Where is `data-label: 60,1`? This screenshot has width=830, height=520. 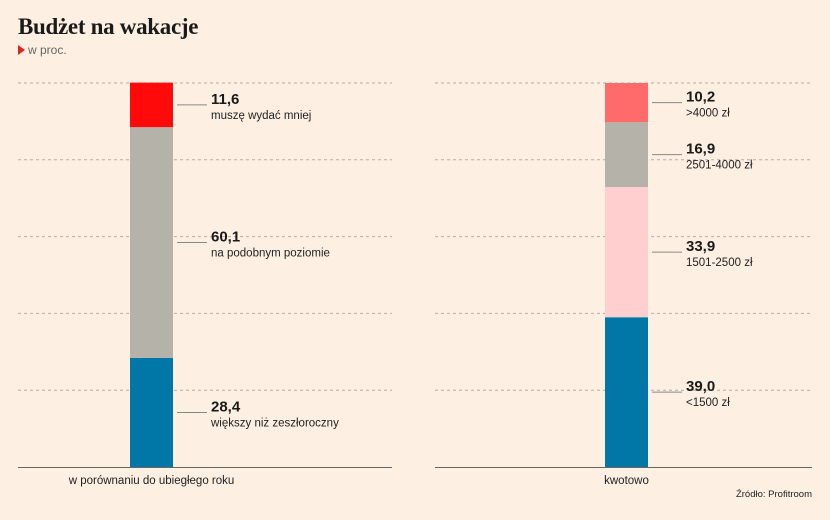 data-label: 60,1 is located at coordinates (225, 237).